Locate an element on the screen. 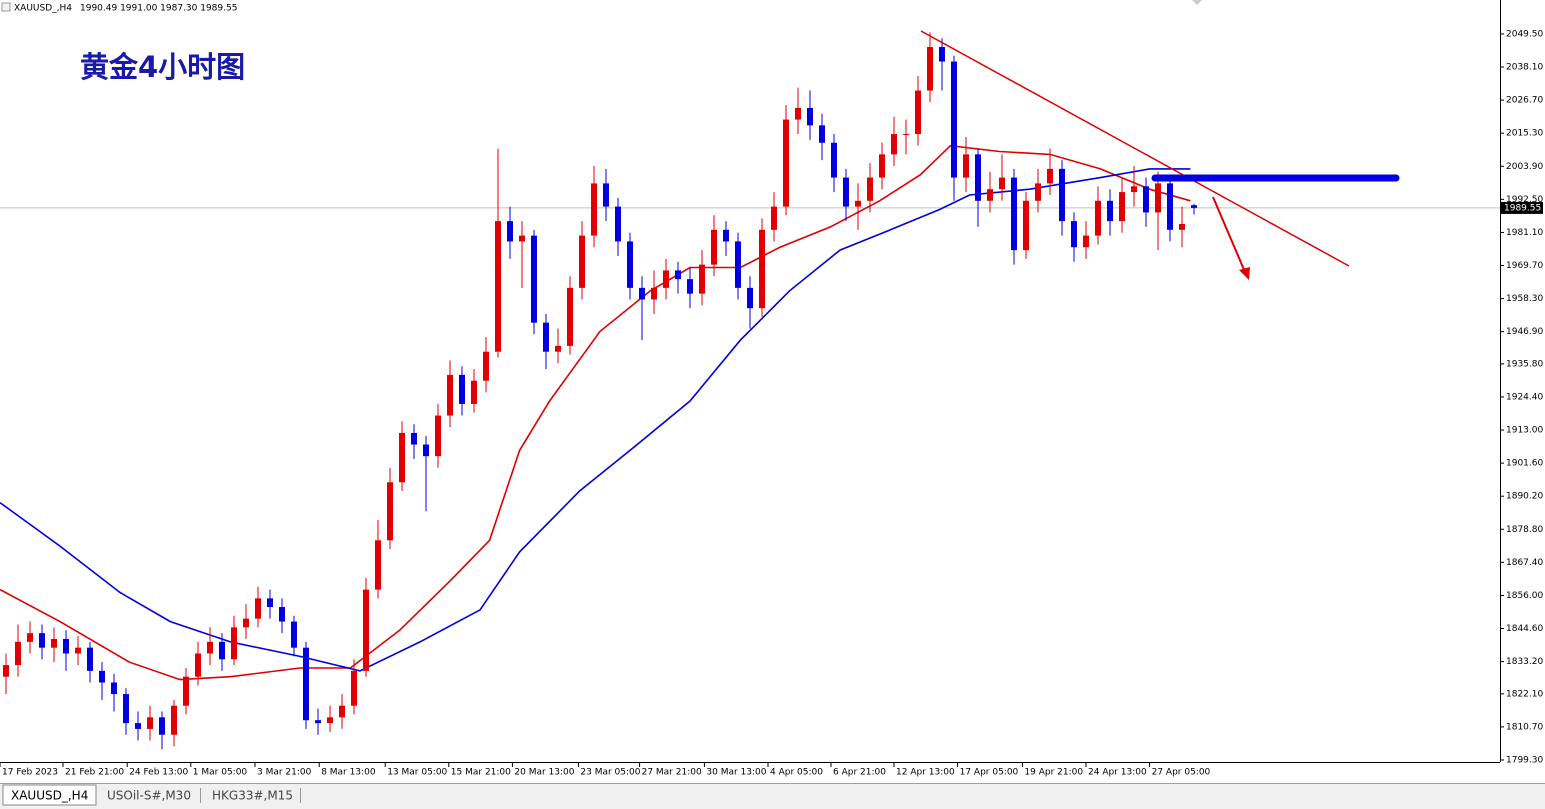  current-price-box is located at coordinates (1522, 207).